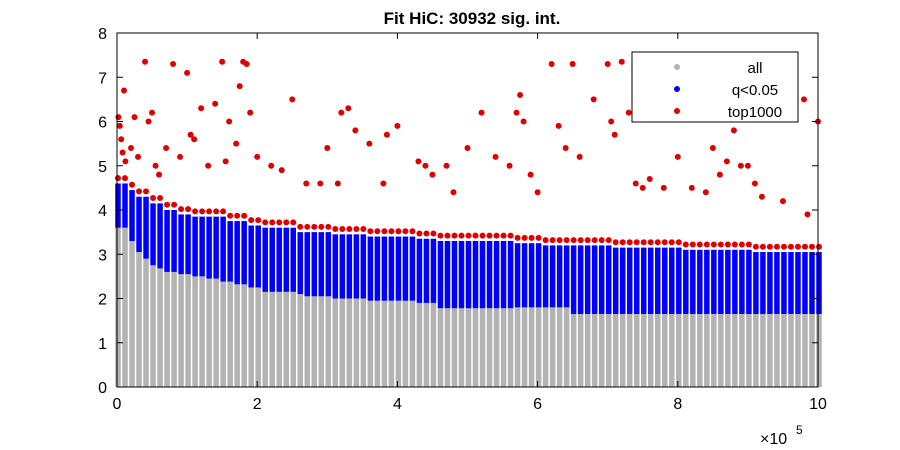  Describe the element at coordinates (773, 439) in the screenshot. I see `x-exponent-base: ×10` at that location.